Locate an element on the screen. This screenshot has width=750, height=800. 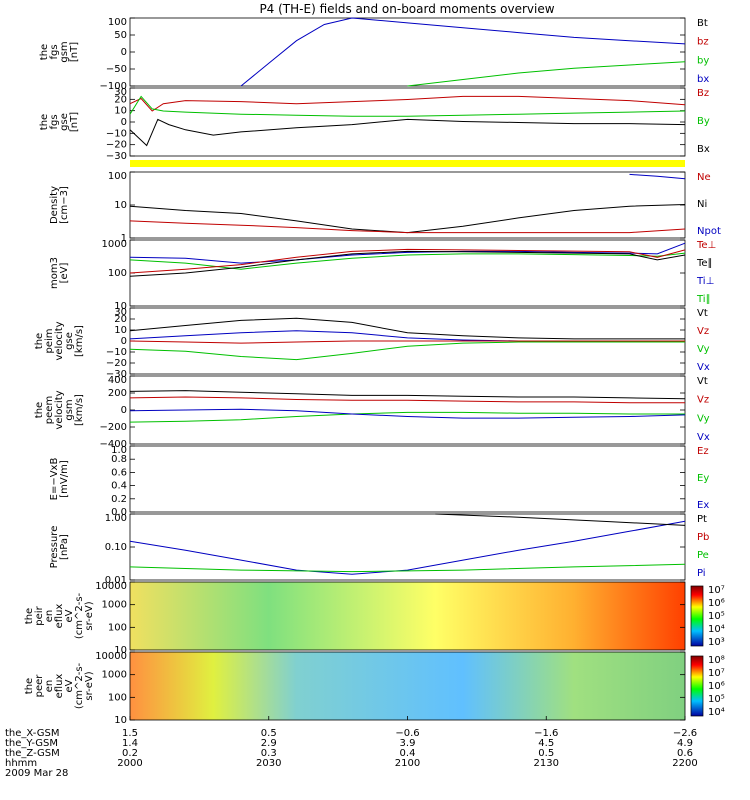
y-tick-label: −20 is located at coordinates (116, 363).